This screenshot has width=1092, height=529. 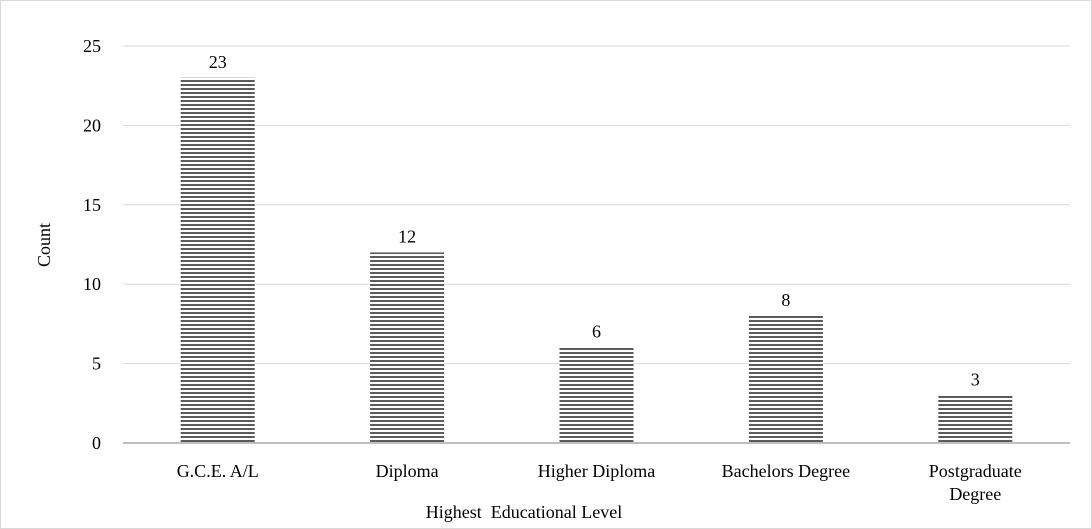 I want to click on data-label: 23, so click(x=218, y=62).